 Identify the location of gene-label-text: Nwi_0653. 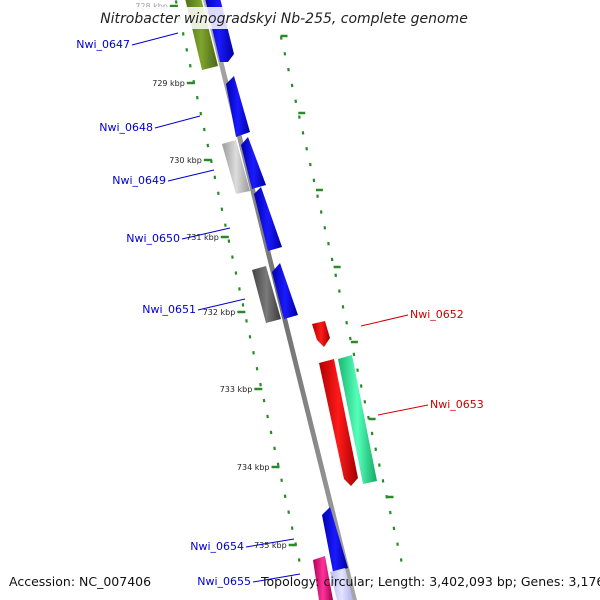
(457, 404).